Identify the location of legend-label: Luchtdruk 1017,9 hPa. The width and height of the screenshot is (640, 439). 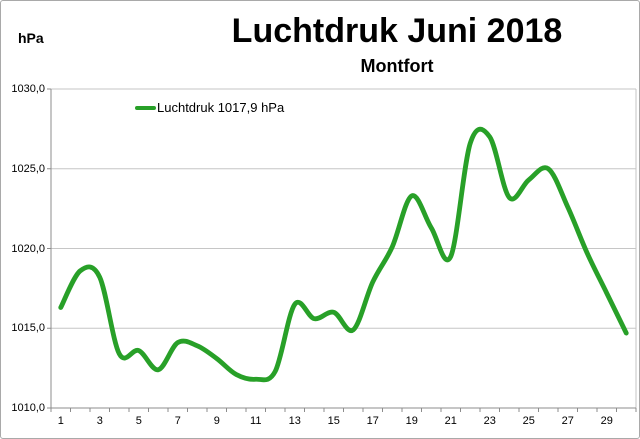
(221, 107).